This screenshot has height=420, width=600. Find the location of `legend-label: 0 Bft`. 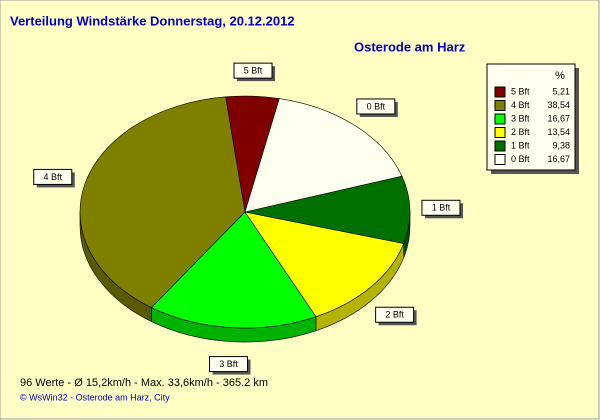

legend-label: 0 Bft is located at coordinates (520, 159).